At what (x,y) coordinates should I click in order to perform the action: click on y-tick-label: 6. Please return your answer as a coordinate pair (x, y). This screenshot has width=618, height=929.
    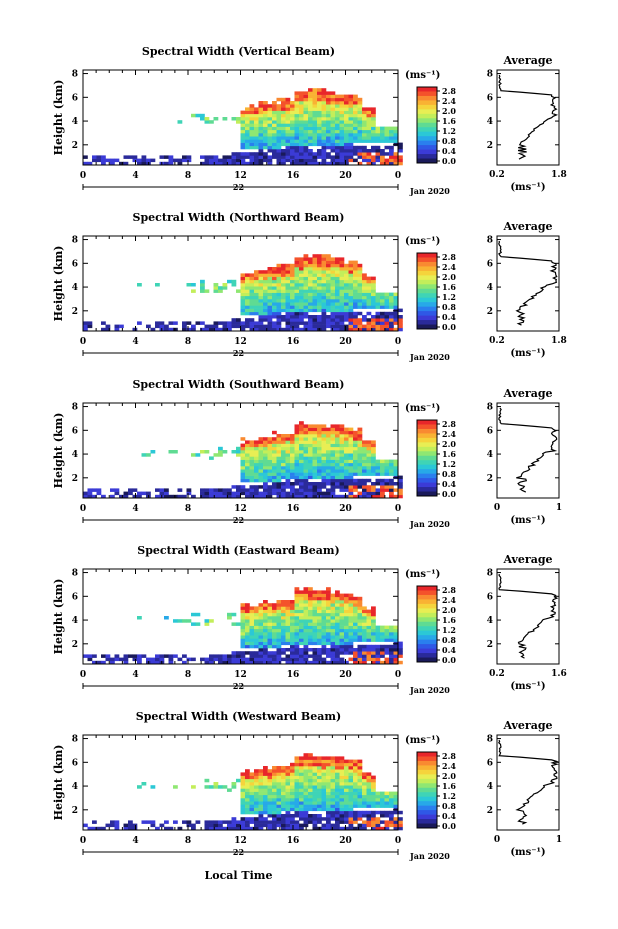
    Looking at the image, I should click on (75, 597).